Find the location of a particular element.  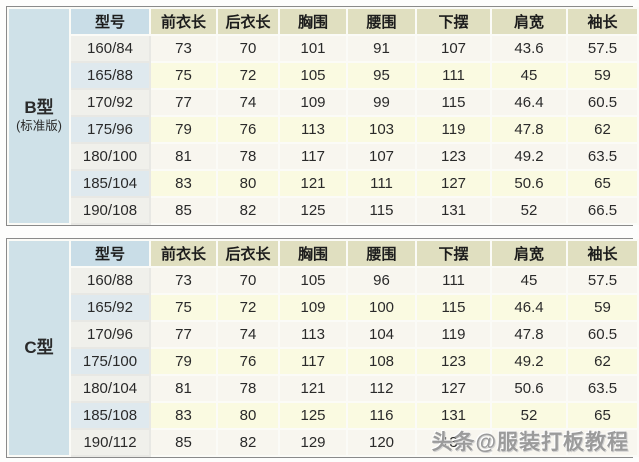

value-cell: 43.6 is located at coordinates (529, 48).